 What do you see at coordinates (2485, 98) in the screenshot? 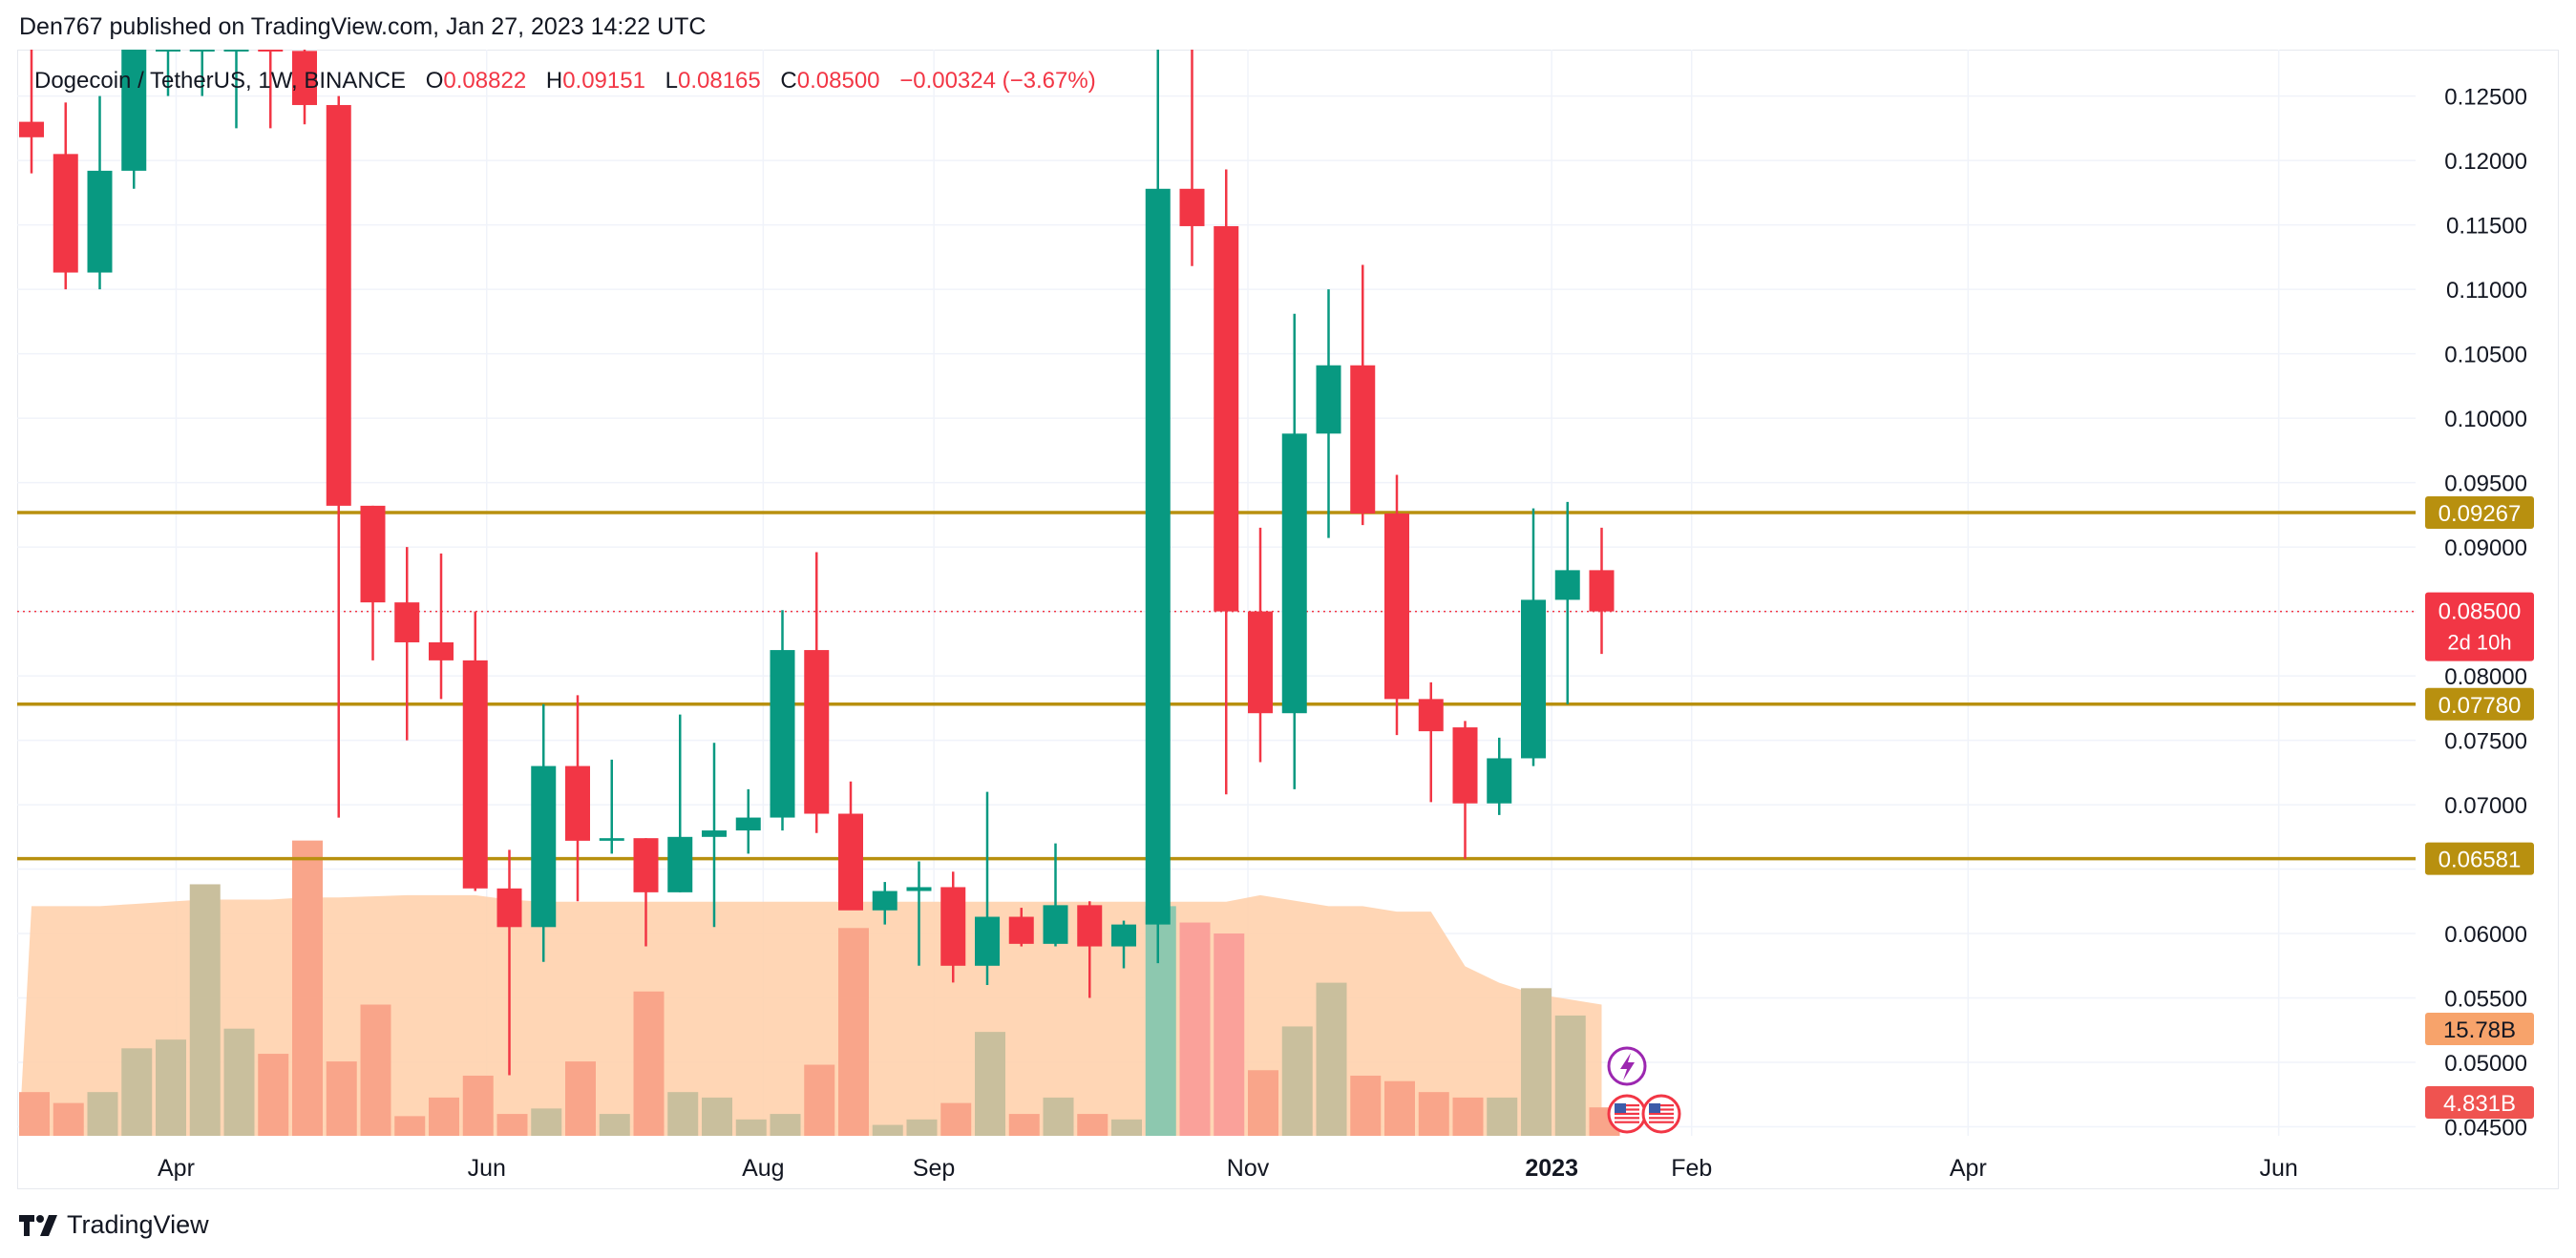
I see `price-tick-label: 0.12500` at bounding box center [2485, 98].